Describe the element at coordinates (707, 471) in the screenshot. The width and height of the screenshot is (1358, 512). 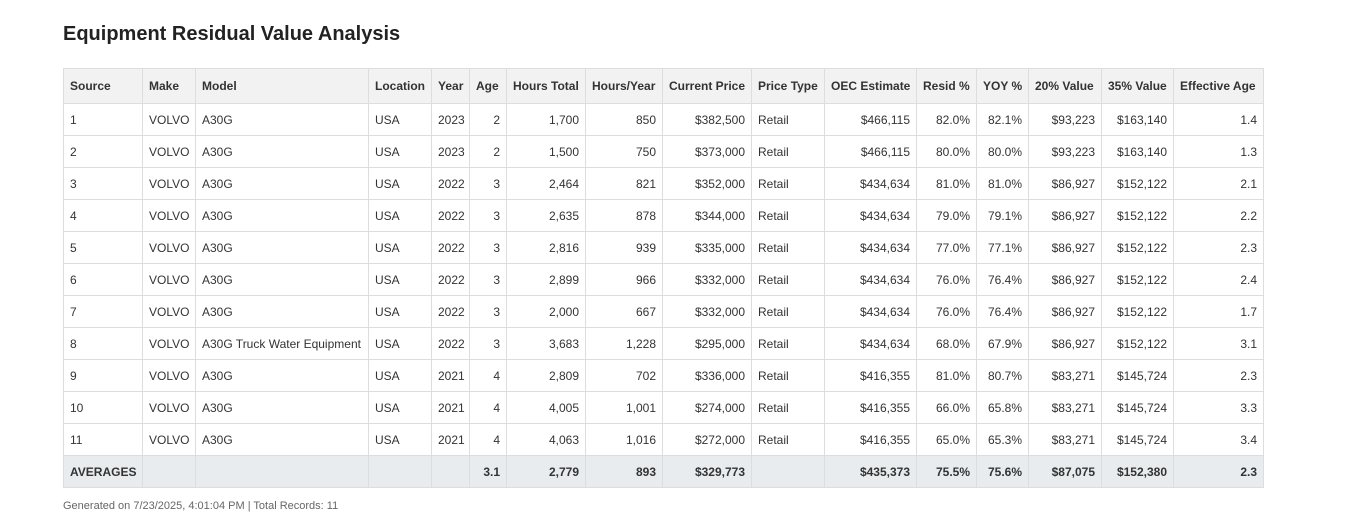
I see `averages-cell: $329,773` at that location.